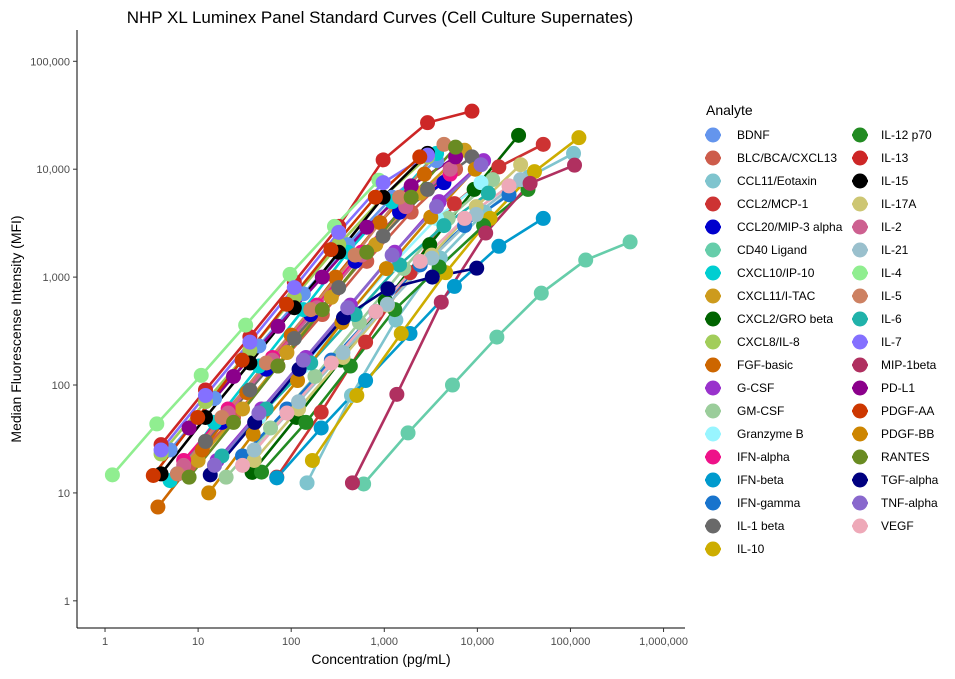 Image resolution: width=955 pixels, height=679 pixels. I want to click on legend-label: IFN-alpha, so click(763, 457).